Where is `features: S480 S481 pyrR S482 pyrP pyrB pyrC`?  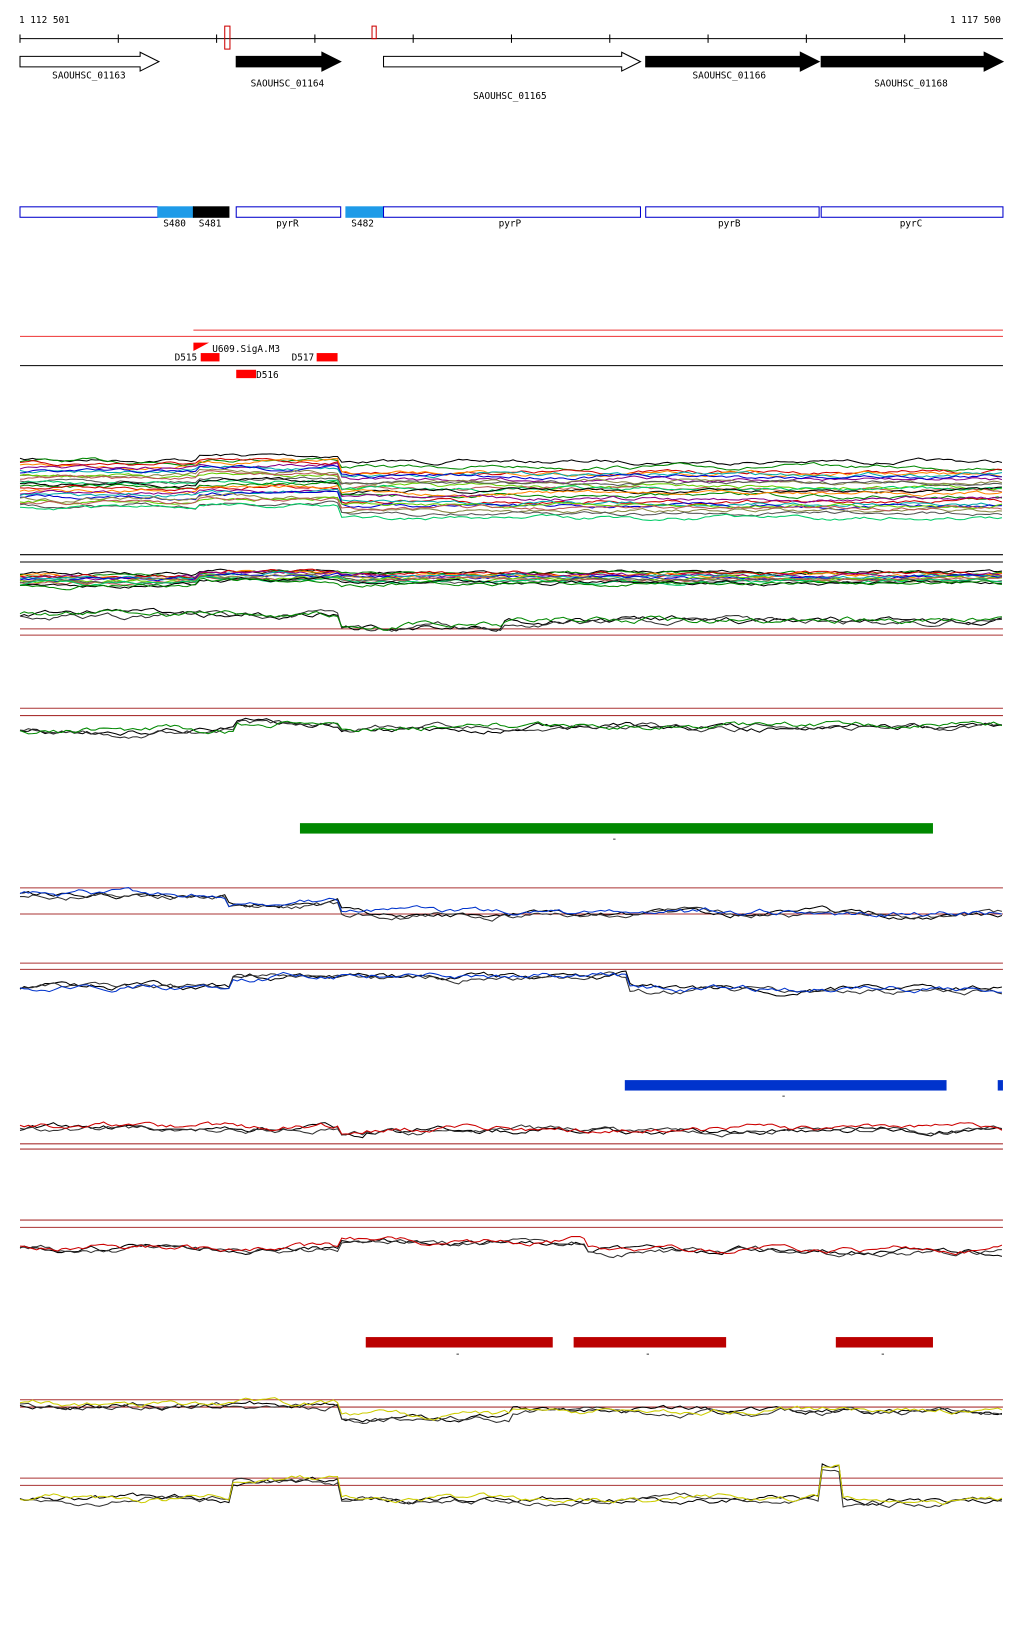 features: S480 S481 pyrR S482 pyrP pyrB pyrC is located at coordinates (511, 218).